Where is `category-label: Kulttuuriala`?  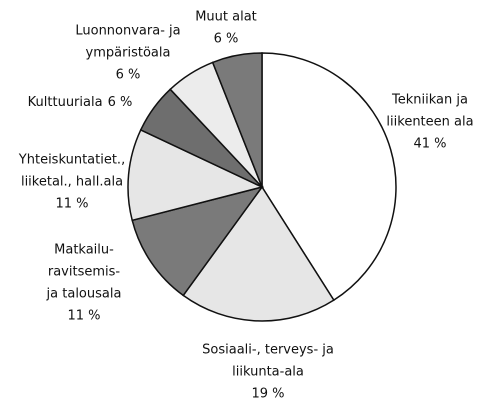
category-label: Kulttuuriala is located at coordinates (65, 102).